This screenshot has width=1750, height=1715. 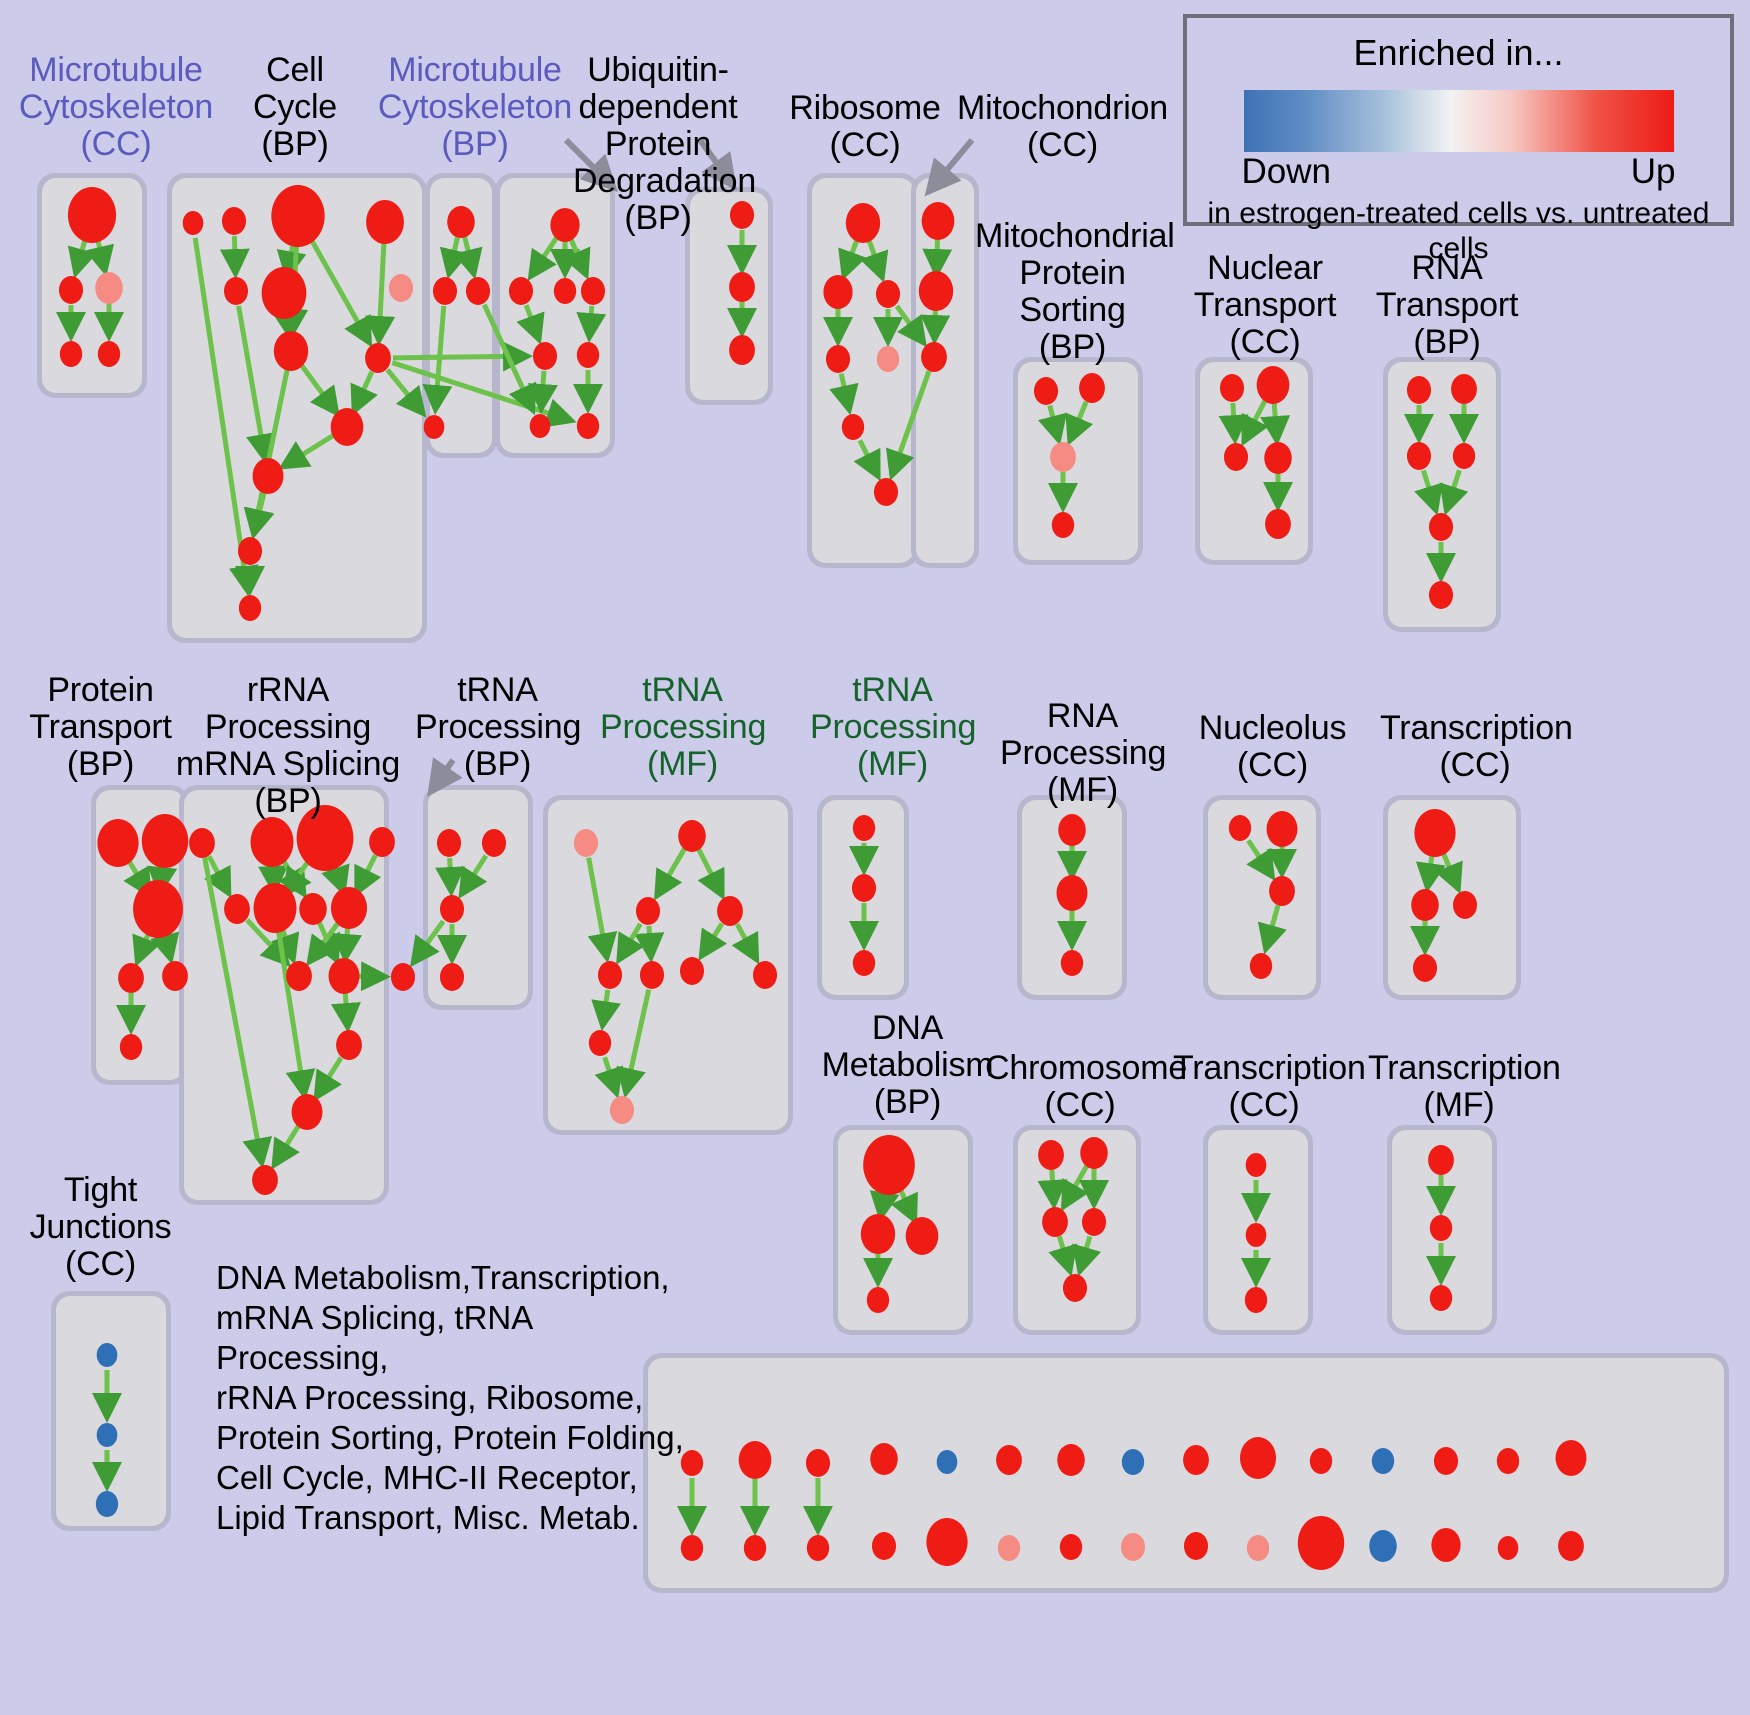 What do you see at coordinates (288, 745) in the screenshot?
I see `label-rrna-processing-mrna-splicing-bp: rRNA Processing mRNA Splicing (BP)` at bounding box center [288, 745].